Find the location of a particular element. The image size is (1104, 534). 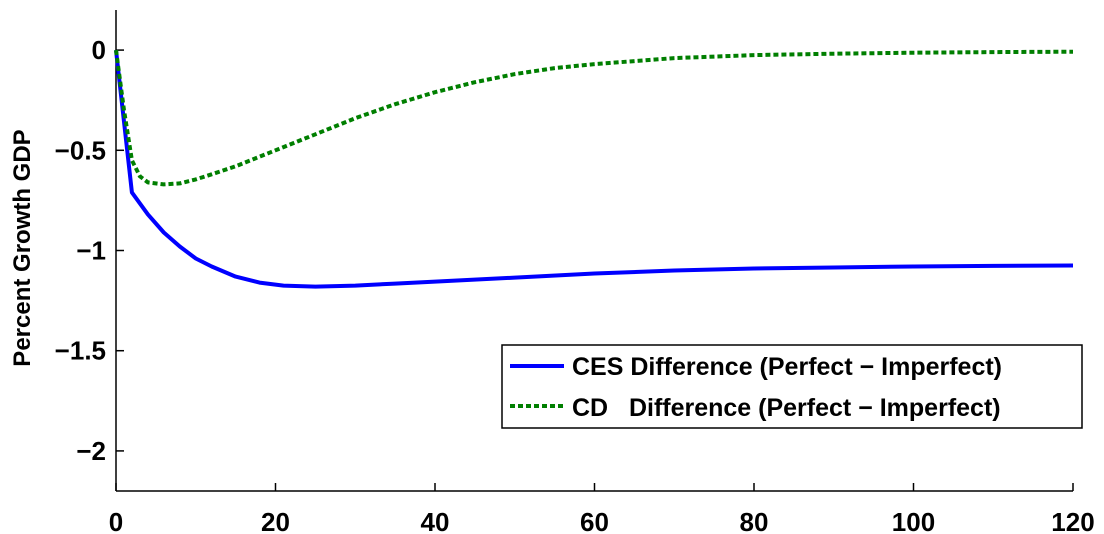

x-tick-label: 60 is located at coordinates (594, 520).